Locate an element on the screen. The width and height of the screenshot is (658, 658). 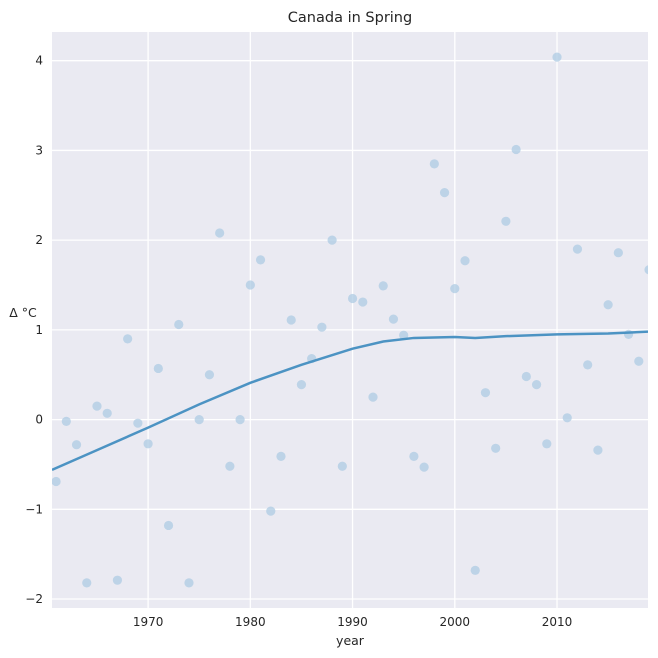
y-tick-labels: −2 −1 0 1 2 3 4 is located at coordinates (34, 330).